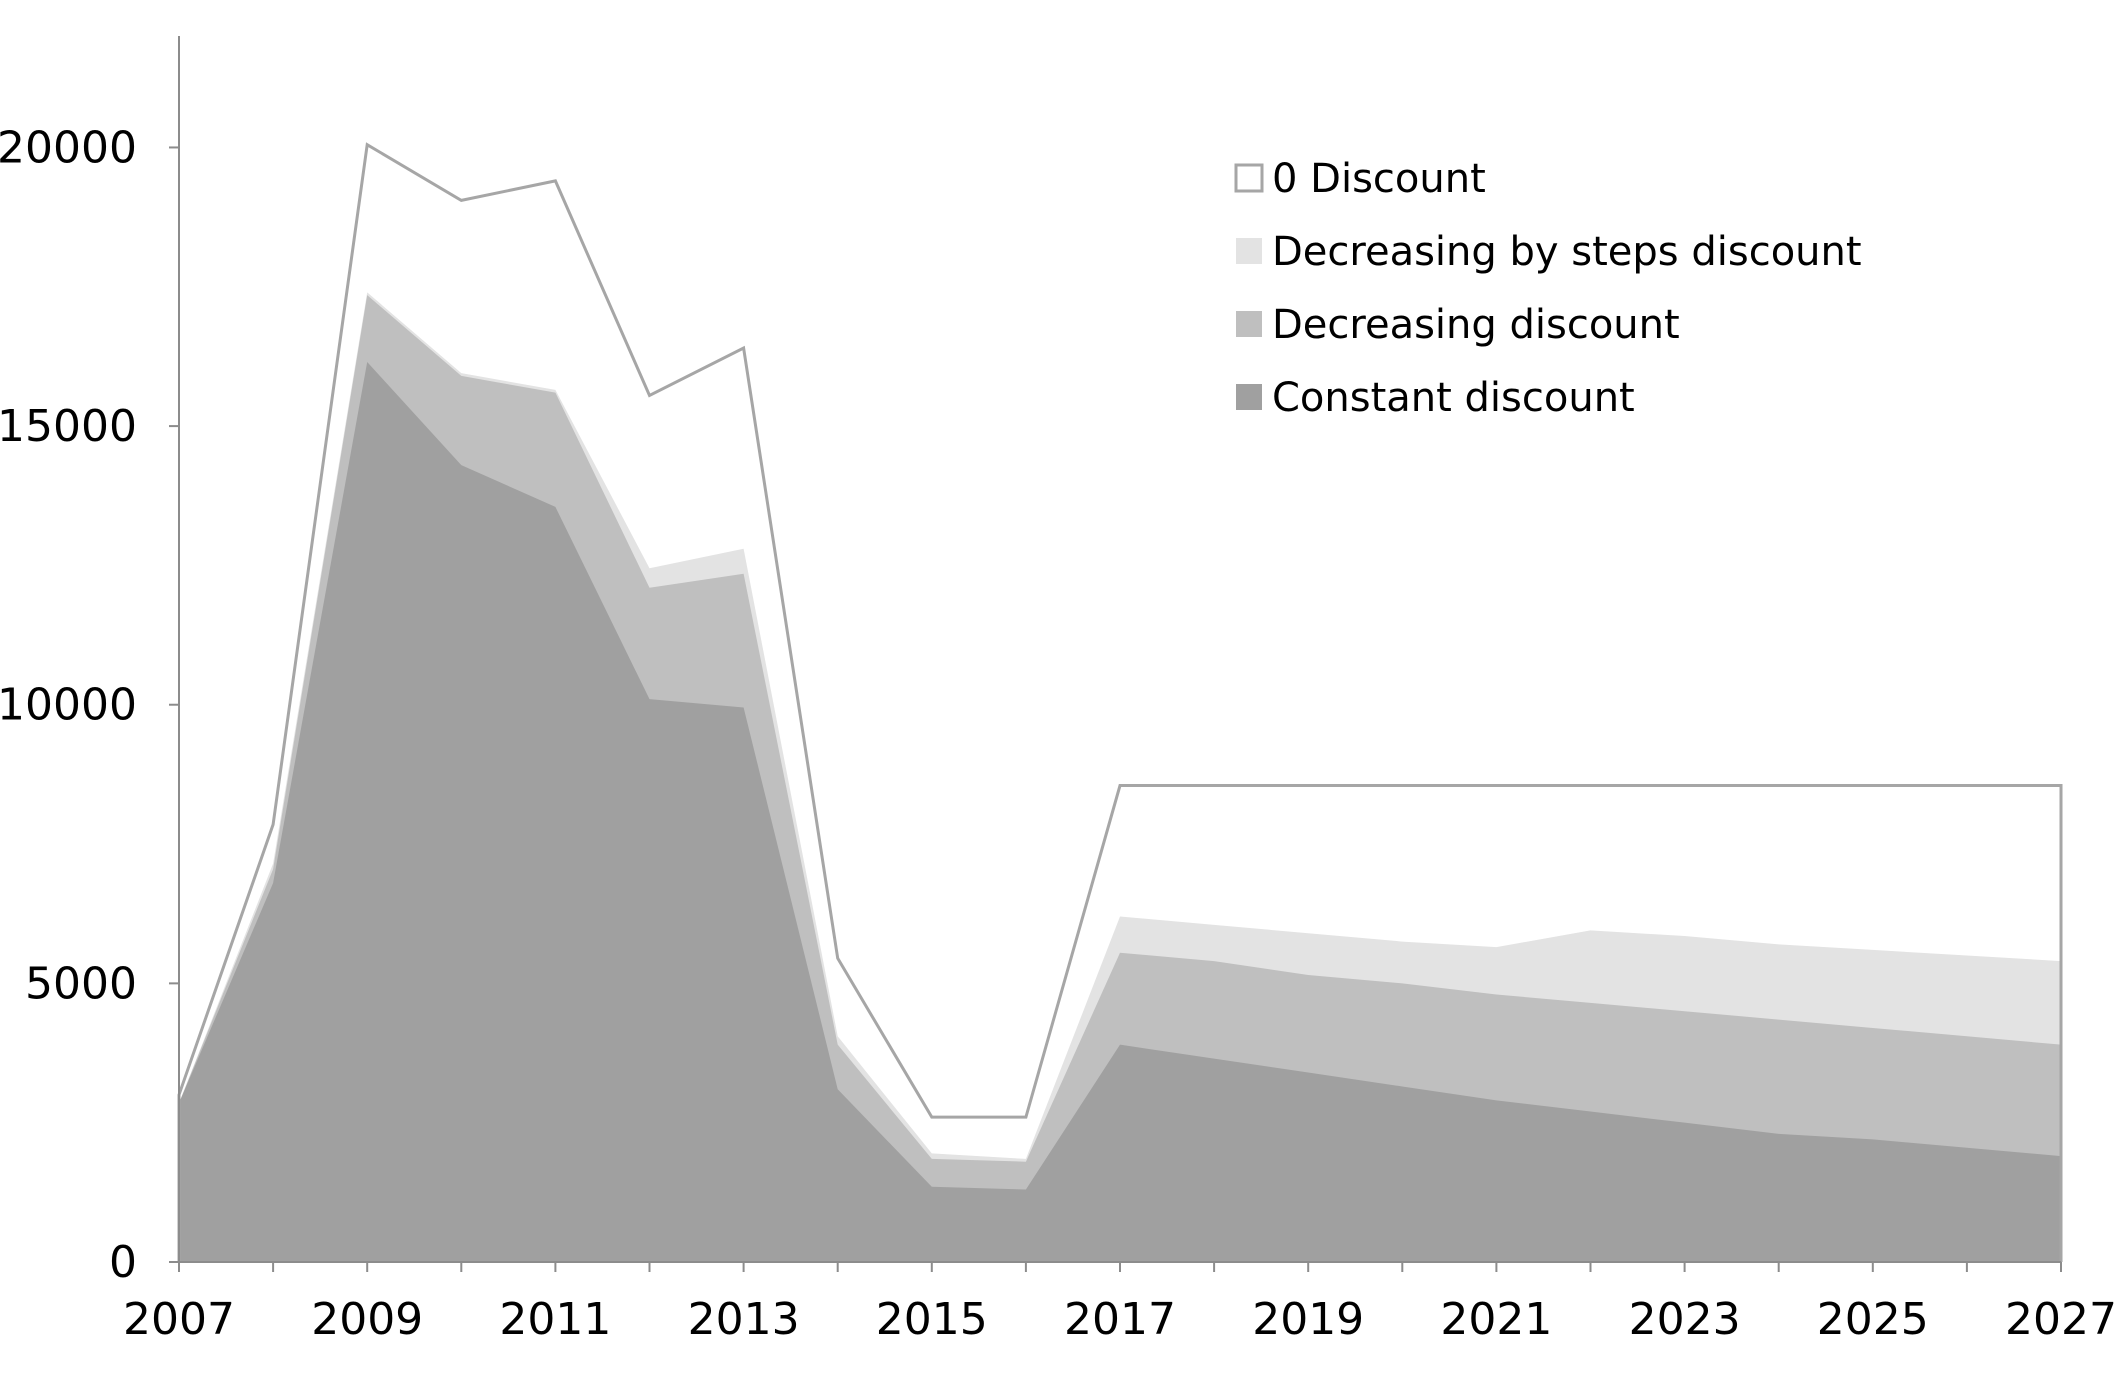 This screenshot has width=2128, height=1375. What do you see at coordinates (1496, 1319) in the screenshot?
I see `x-tick-label: 2021` at bounding box center [1496, 1319].